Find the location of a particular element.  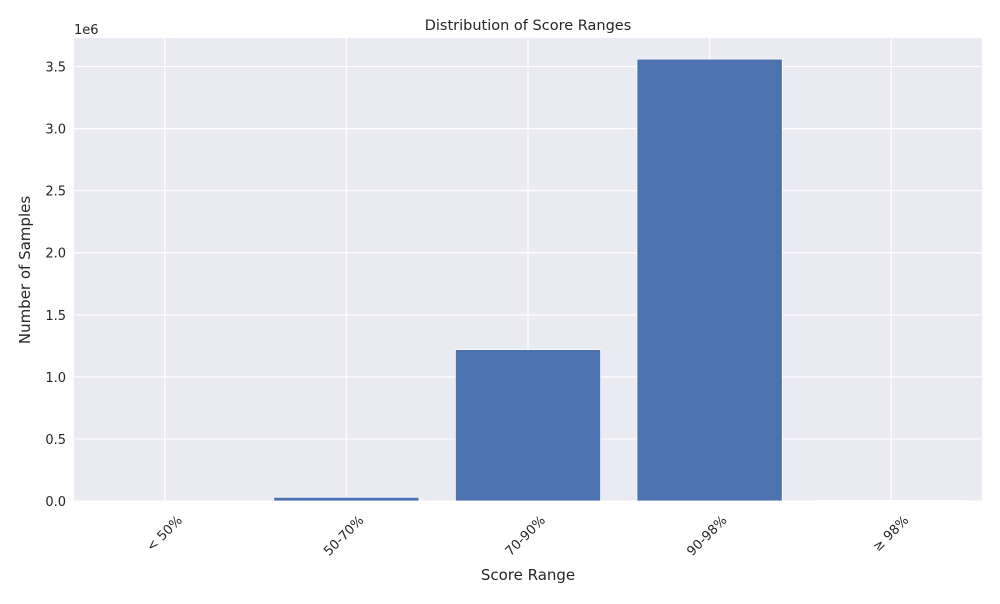

y-axis-label: Number of Samples is located at coordinates (25, 270).